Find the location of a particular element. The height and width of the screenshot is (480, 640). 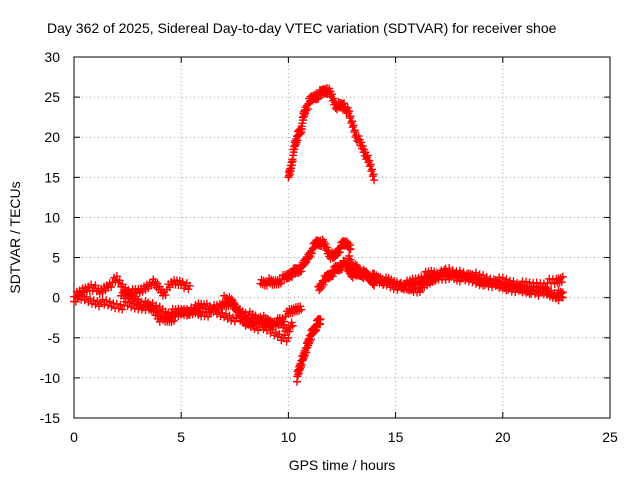

x-tick-label: 15 is located at coordinates (396, 437).